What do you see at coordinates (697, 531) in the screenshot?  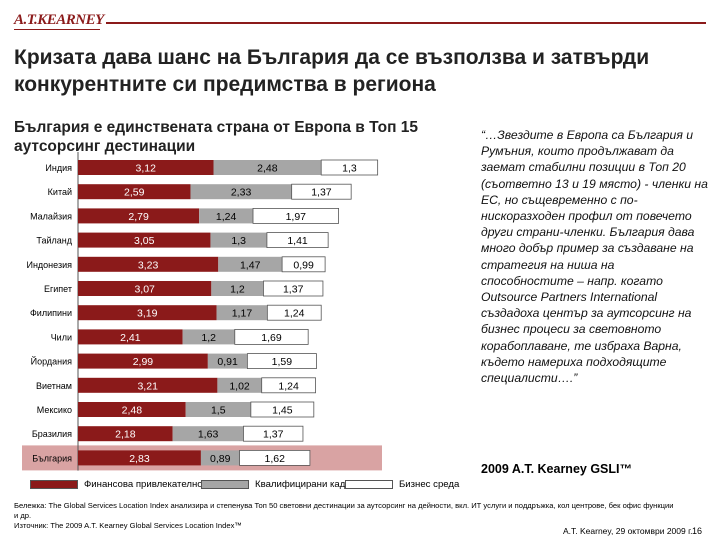 I see `page-number: 16` at bounding box center [697, 531].